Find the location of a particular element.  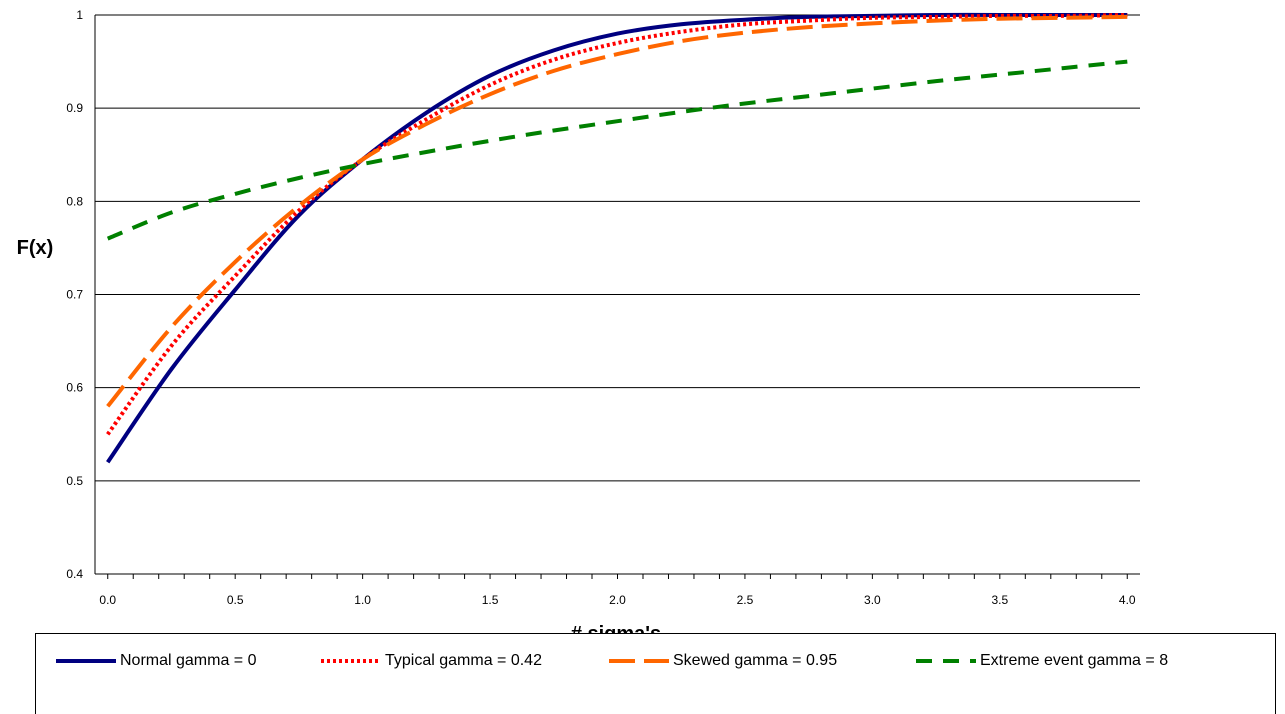

legend-item-extreme: Extreme event gamma = 8 is located at coordinates (1042, 661).